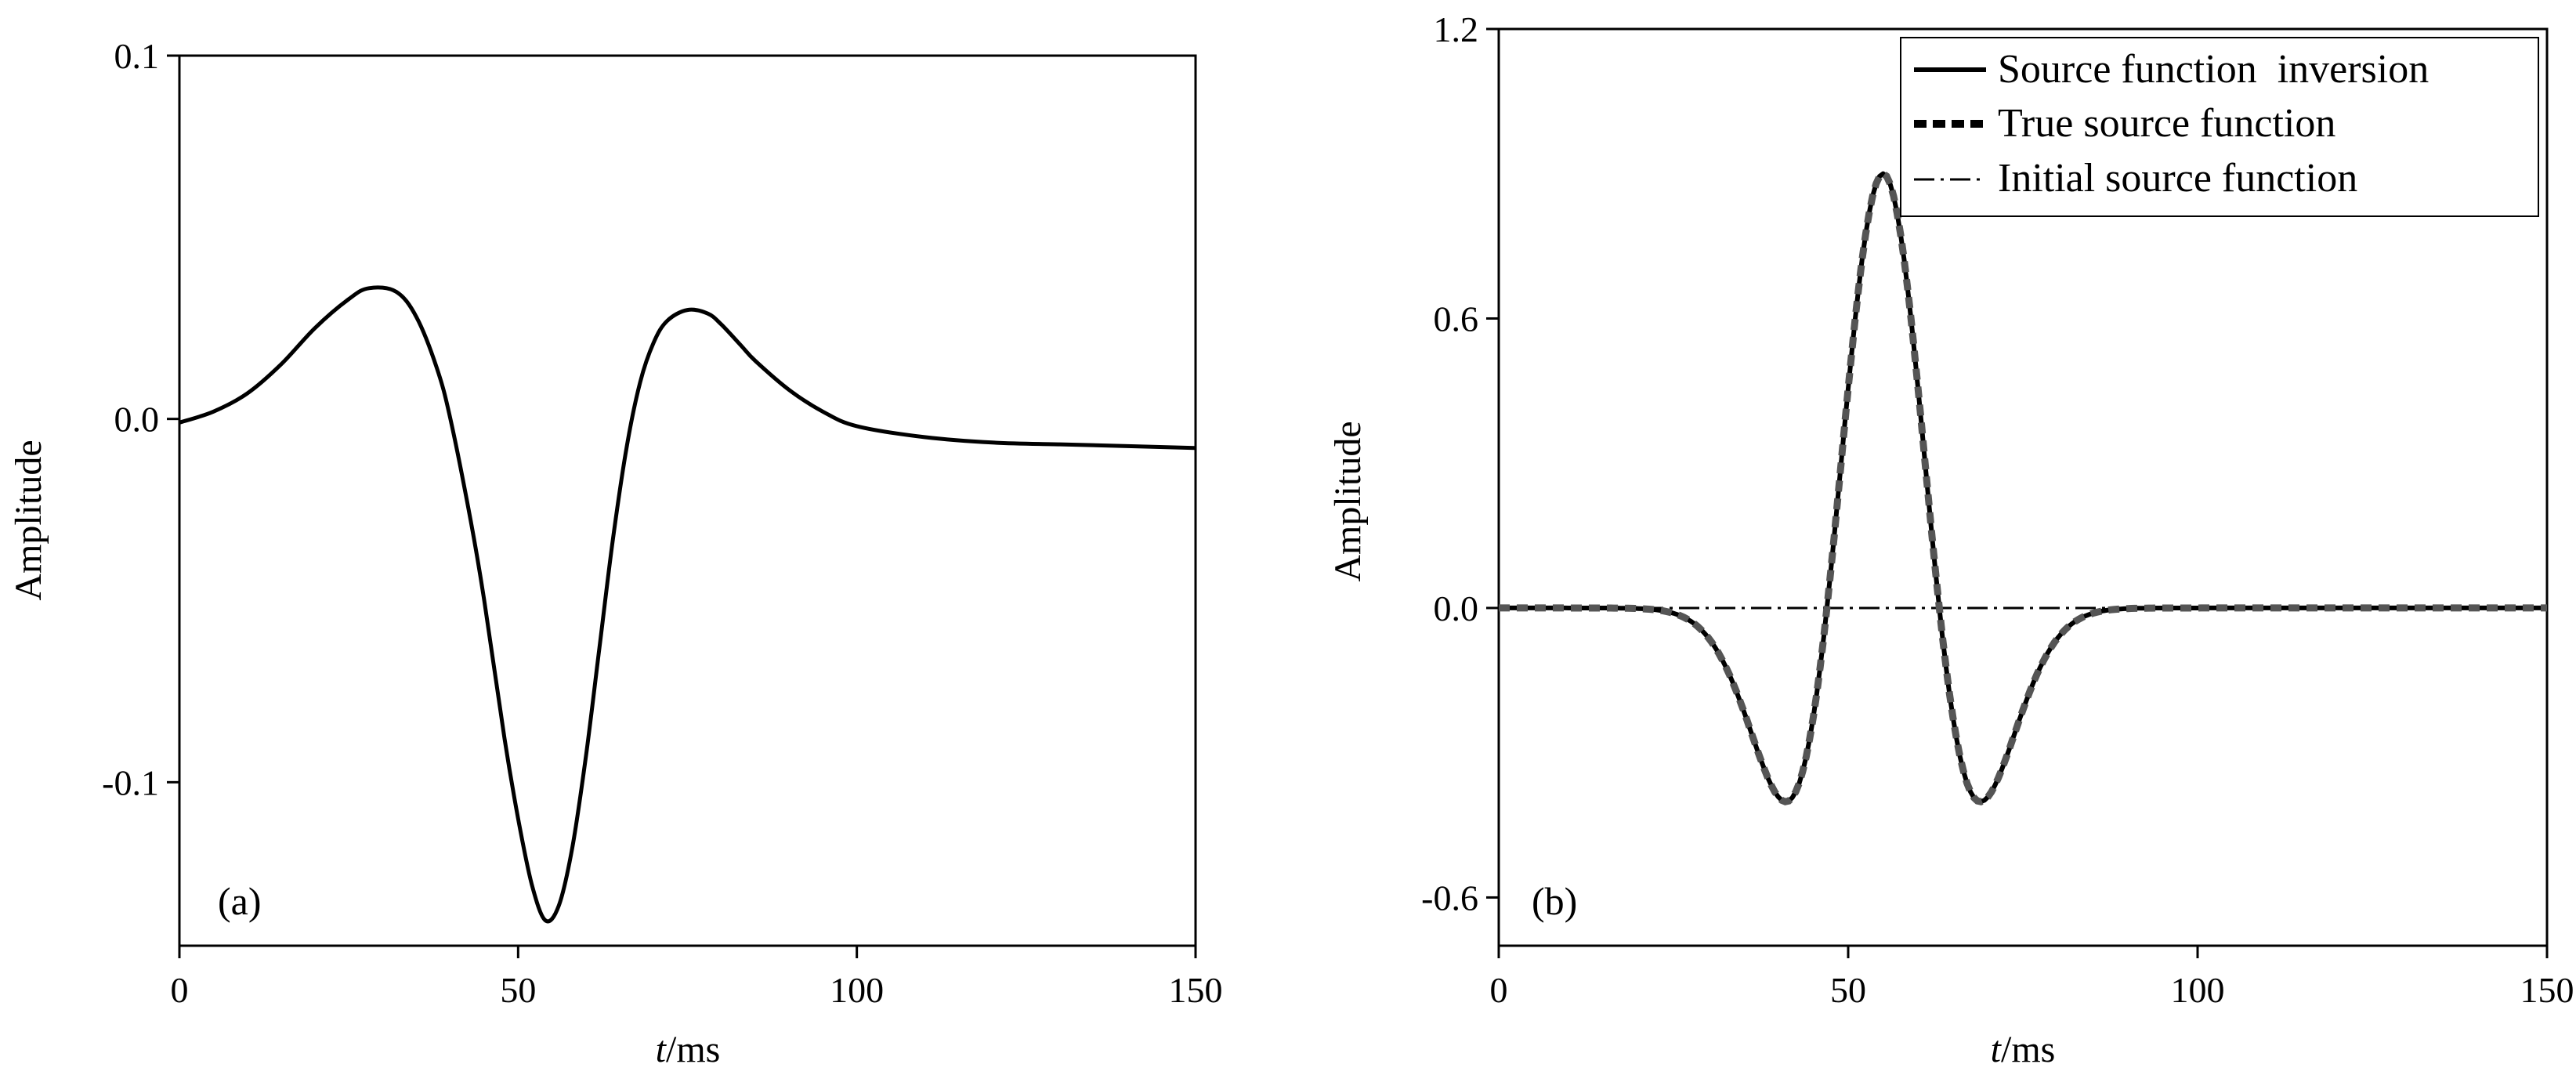 This screenshot has height=1075, width=2576. Describe the element at coordinates (240, 901) in the screenshot. I see `panel-label-a: (a)` at that location.